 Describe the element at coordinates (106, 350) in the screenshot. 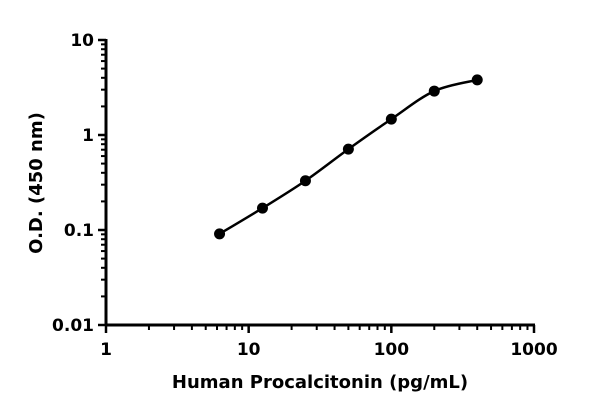

I see `x-tick-label: 1` at that location.